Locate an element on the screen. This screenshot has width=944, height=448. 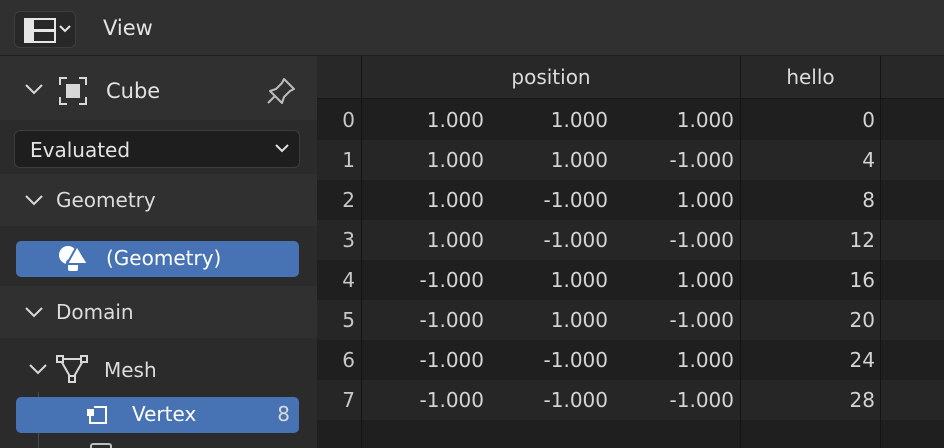
edge-icon is located at coordinates (101, 445).